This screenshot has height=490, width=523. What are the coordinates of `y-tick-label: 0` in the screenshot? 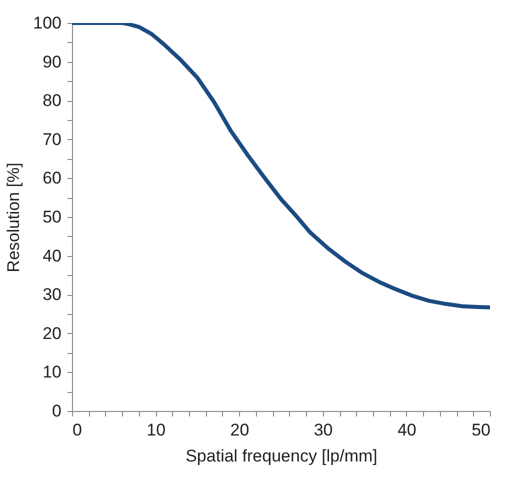 It's located at (57, 411).